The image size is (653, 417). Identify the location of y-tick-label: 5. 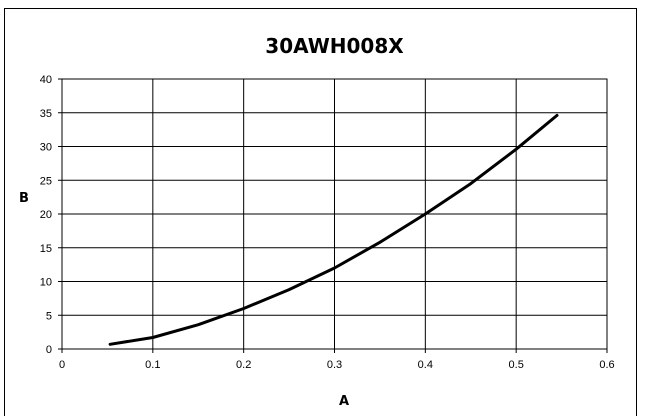
(49, 316).